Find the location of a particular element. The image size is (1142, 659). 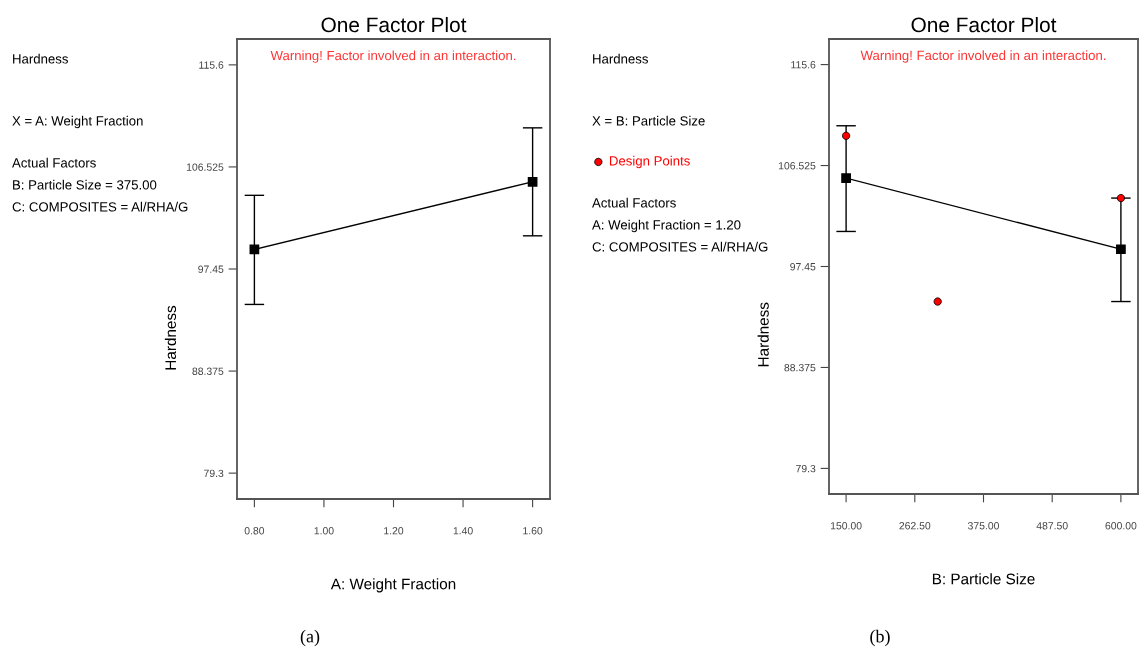

legend-label: Design Points is located at coordinates (649, 162).